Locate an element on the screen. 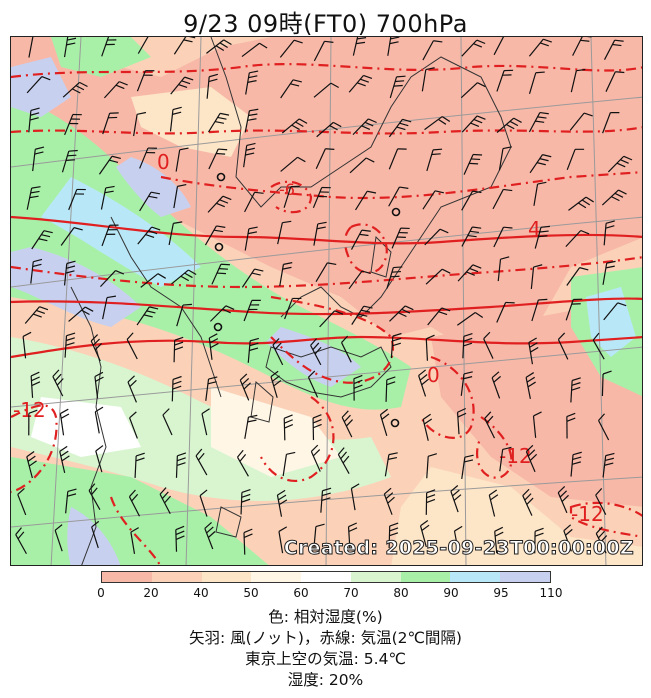 Image resolution: width=651 pixels, height=698 pixels. legend-wind-temp: 矢羽: 風(ノット)，赤線: 気温(2℃間隔) is located at coordinates (325, 638).